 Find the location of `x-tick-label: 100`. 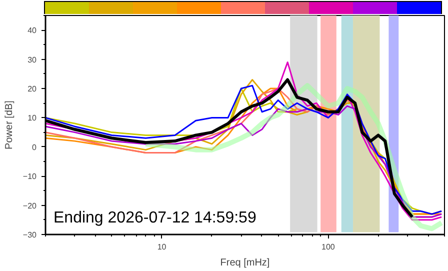

x-tick-label: 100 is located at coordinates (329, 247).